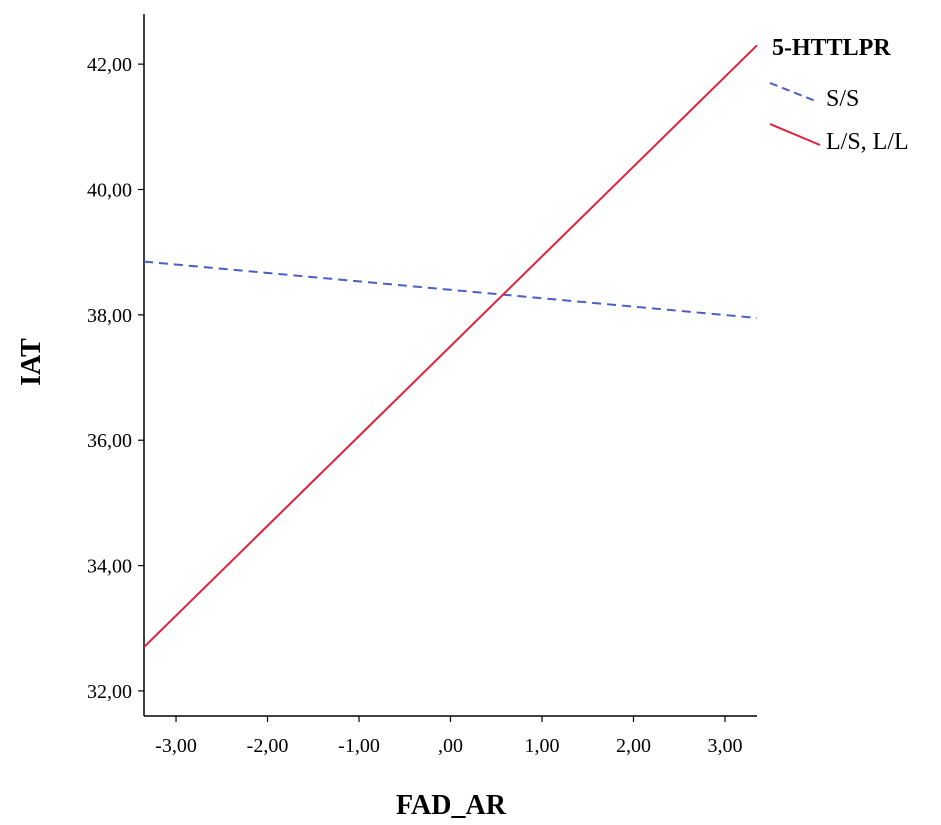  Describe the element at coordinates (109, 692) in the screenshot. I see `y-tick-label: 32,00` at that location.